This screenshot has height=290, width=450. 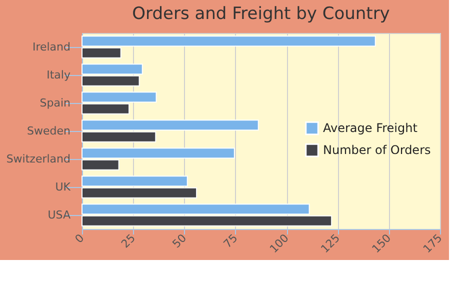 What do you see at coordinates (230, 241) in the screenshot?
I see `x-tick-label: 75` at bounding box center [230, 241].